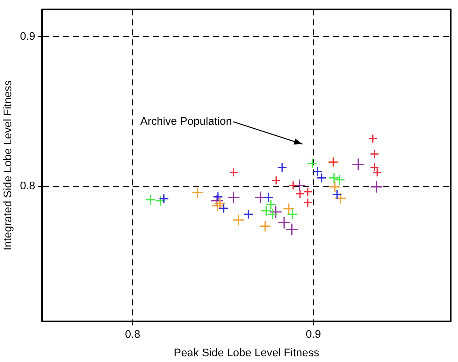  What do you see at coordinates (8, 165) in the screenshot?
I see `y-axis-title: Integrated Side Lobe Level Fitness` at bounding box center [8, 165].